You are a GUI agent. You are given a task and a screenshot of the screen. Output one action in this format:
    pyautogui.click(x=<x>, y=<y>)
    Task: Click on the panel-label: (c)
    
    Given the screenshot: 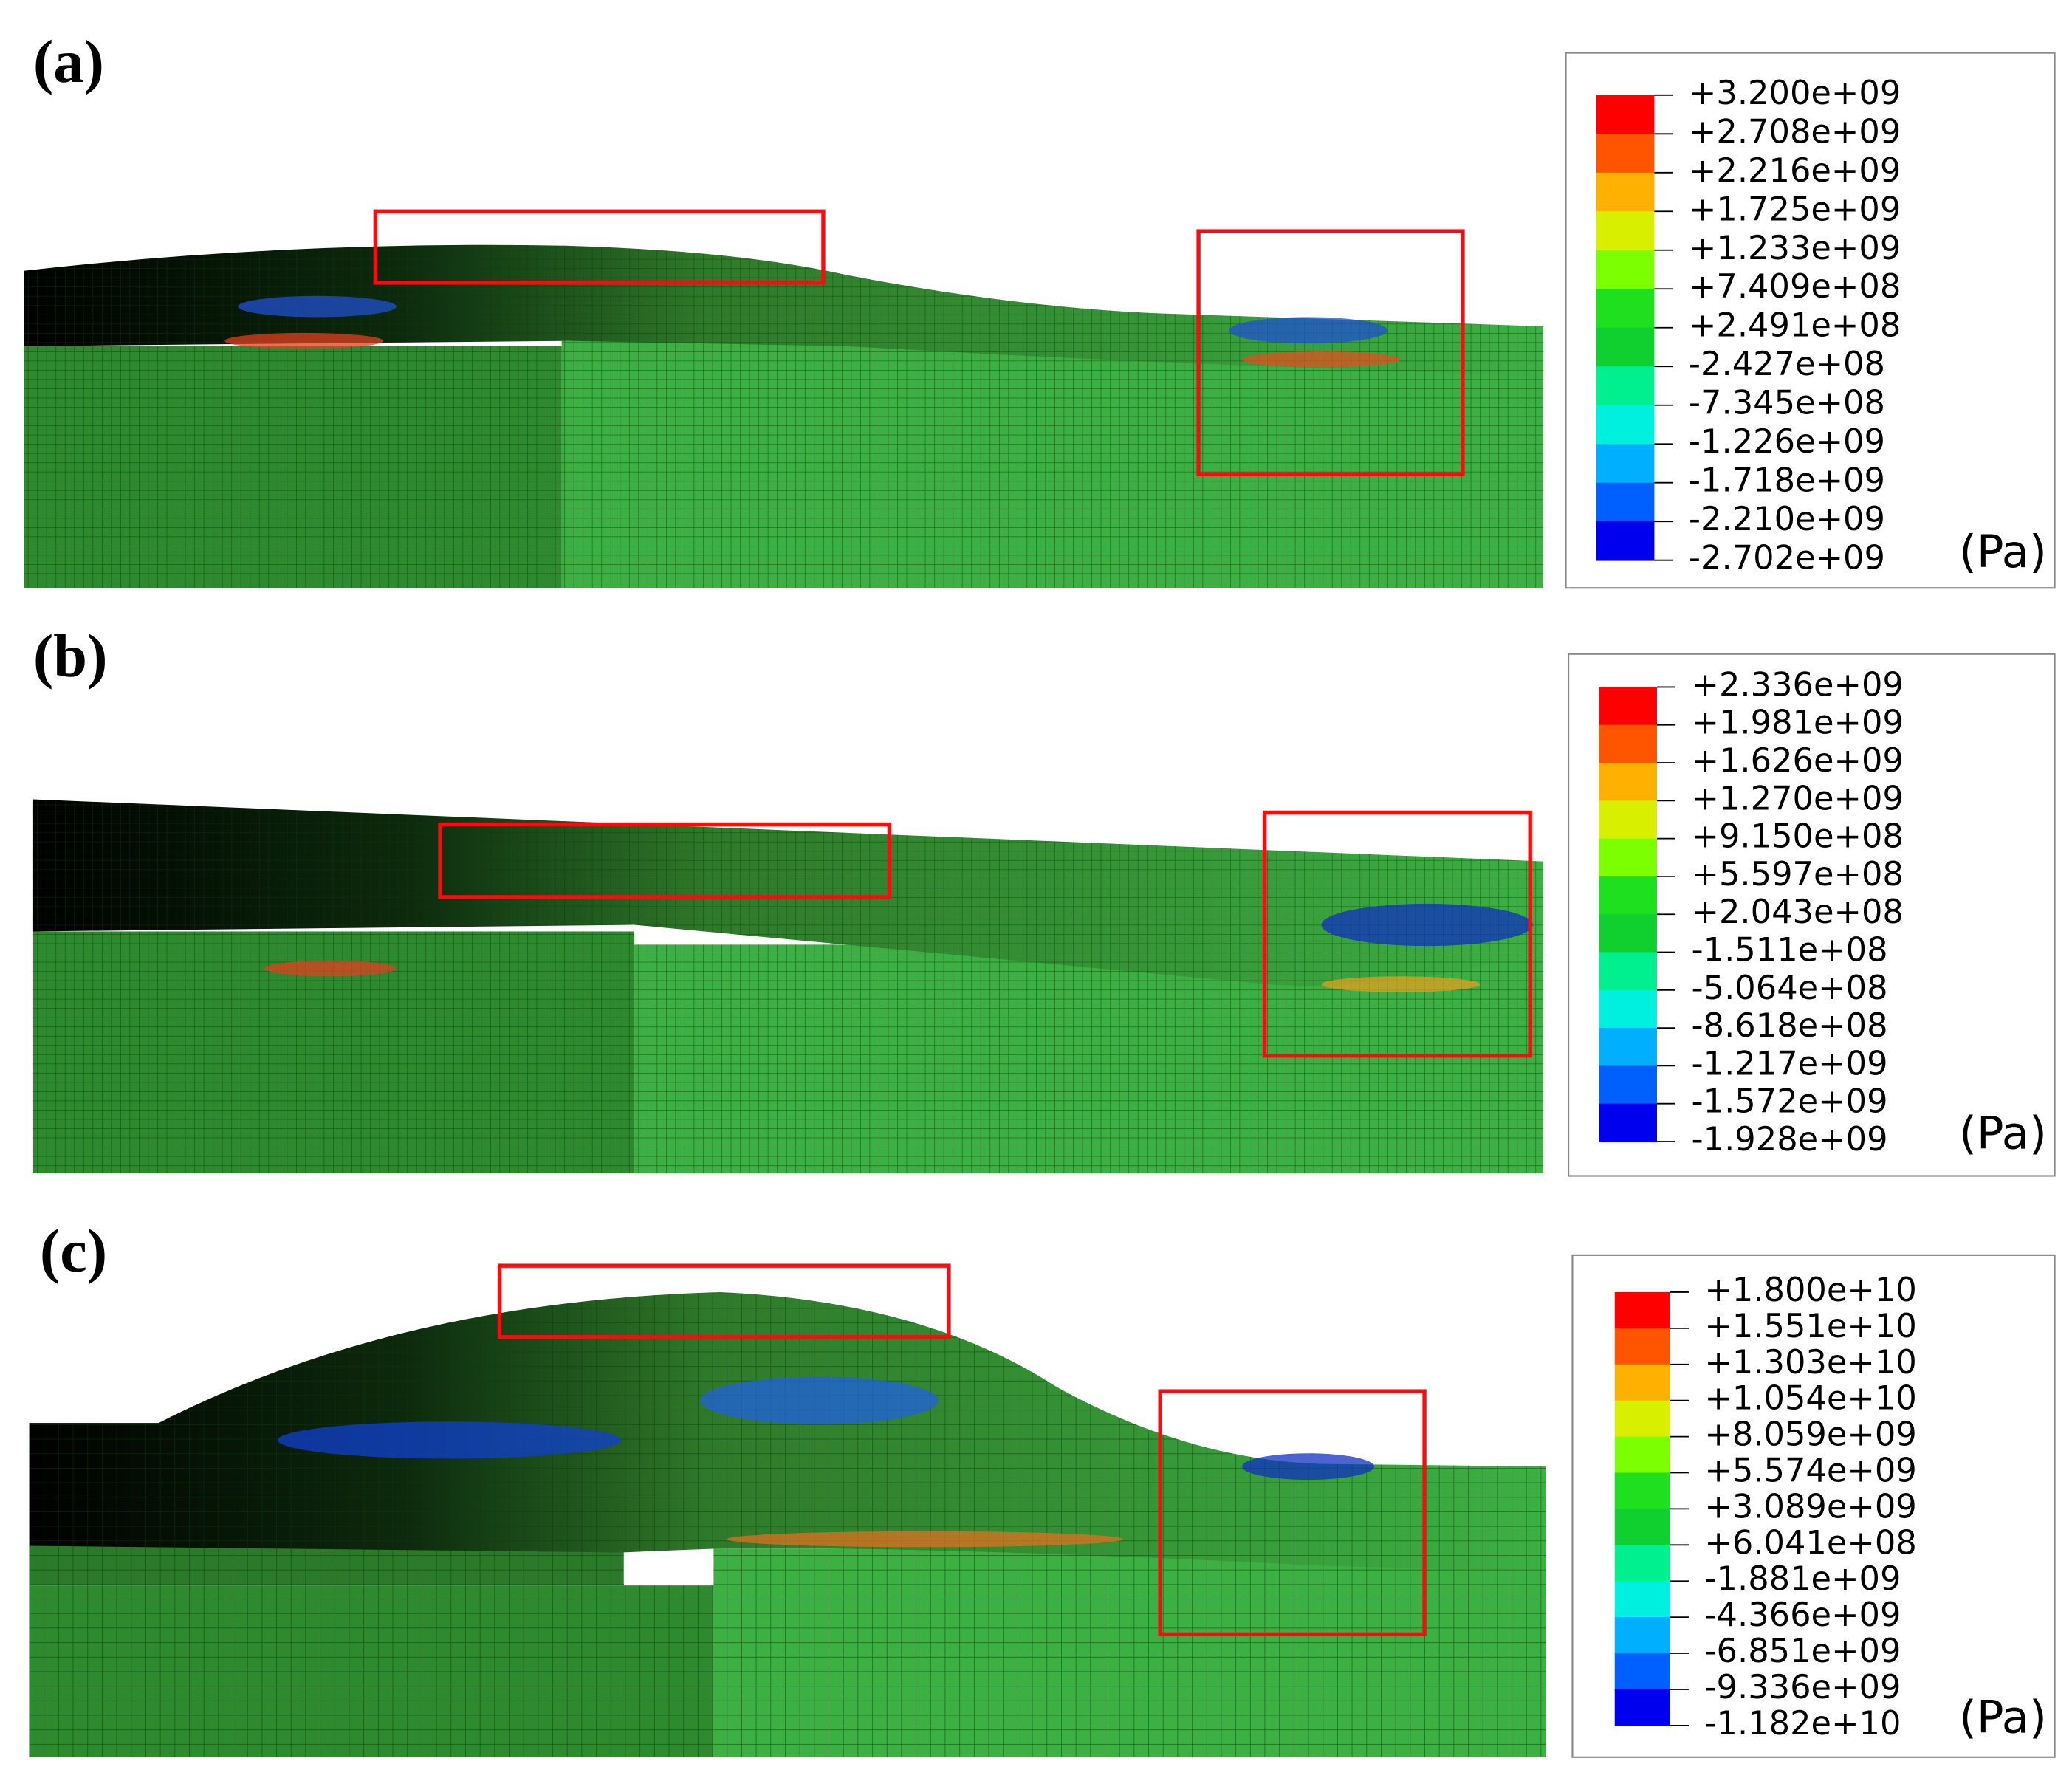 What is the action you would take?
    pyautogui.click(x=73, y=1251)
    